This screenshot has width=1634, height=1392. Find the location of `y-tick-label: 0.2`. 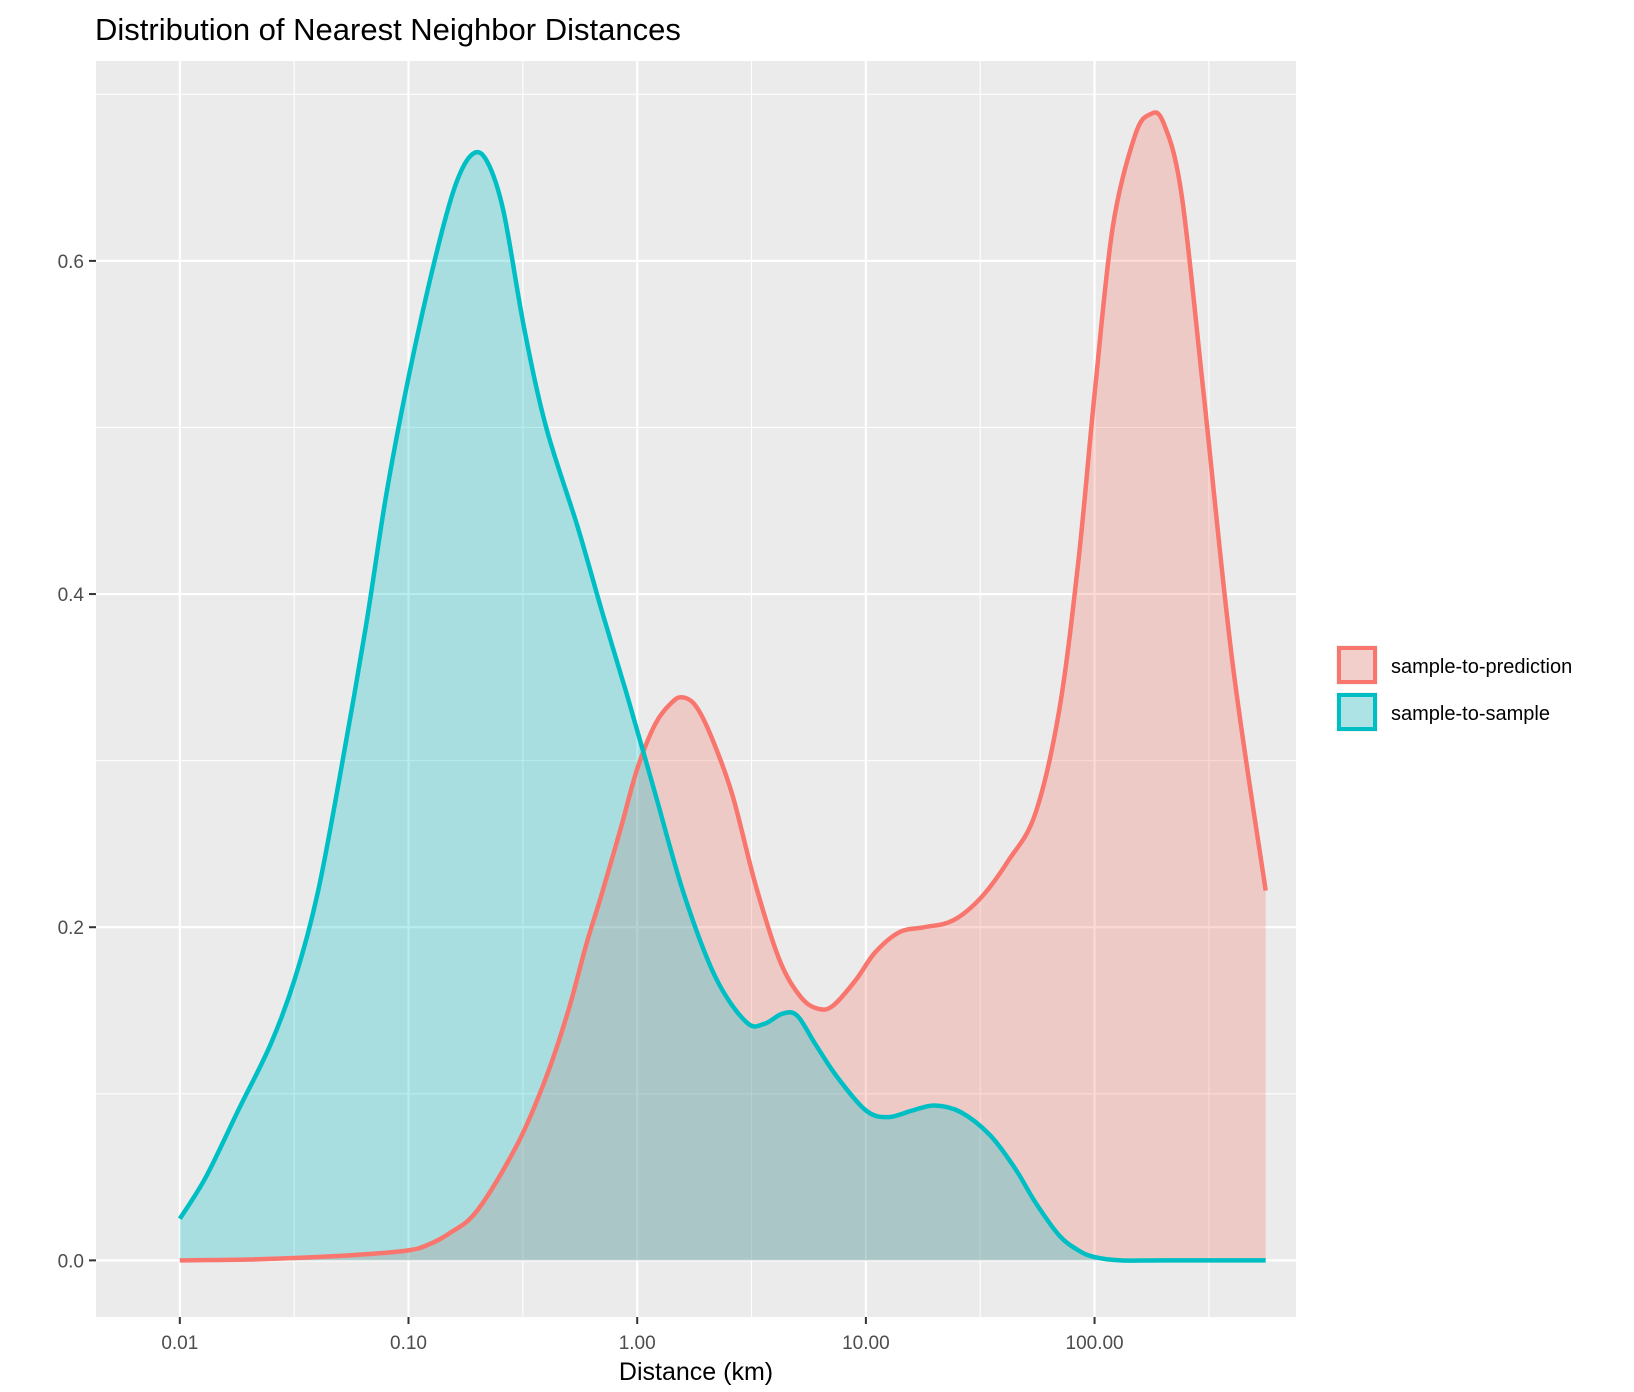

y-tick-label: 0.2 is located at coordinates (71, 928).